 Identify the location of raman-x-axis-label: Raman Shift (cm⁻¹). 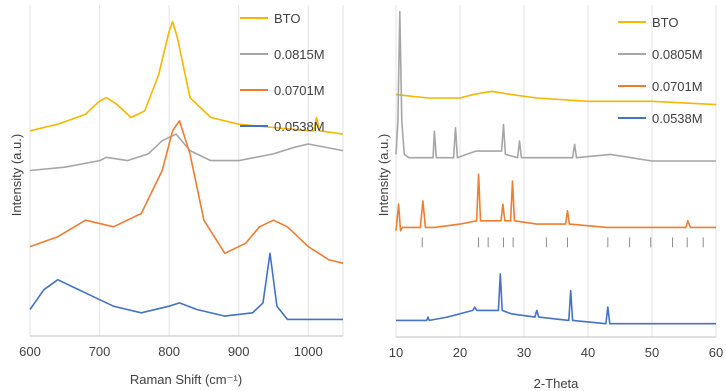
(186, 379).